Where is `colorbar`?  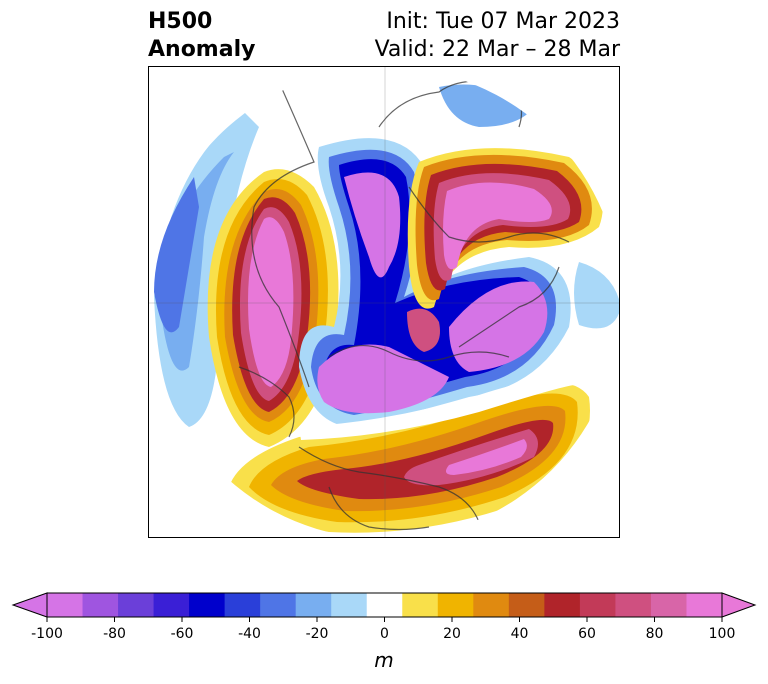 colorbar is located at coordinates (384, 607).